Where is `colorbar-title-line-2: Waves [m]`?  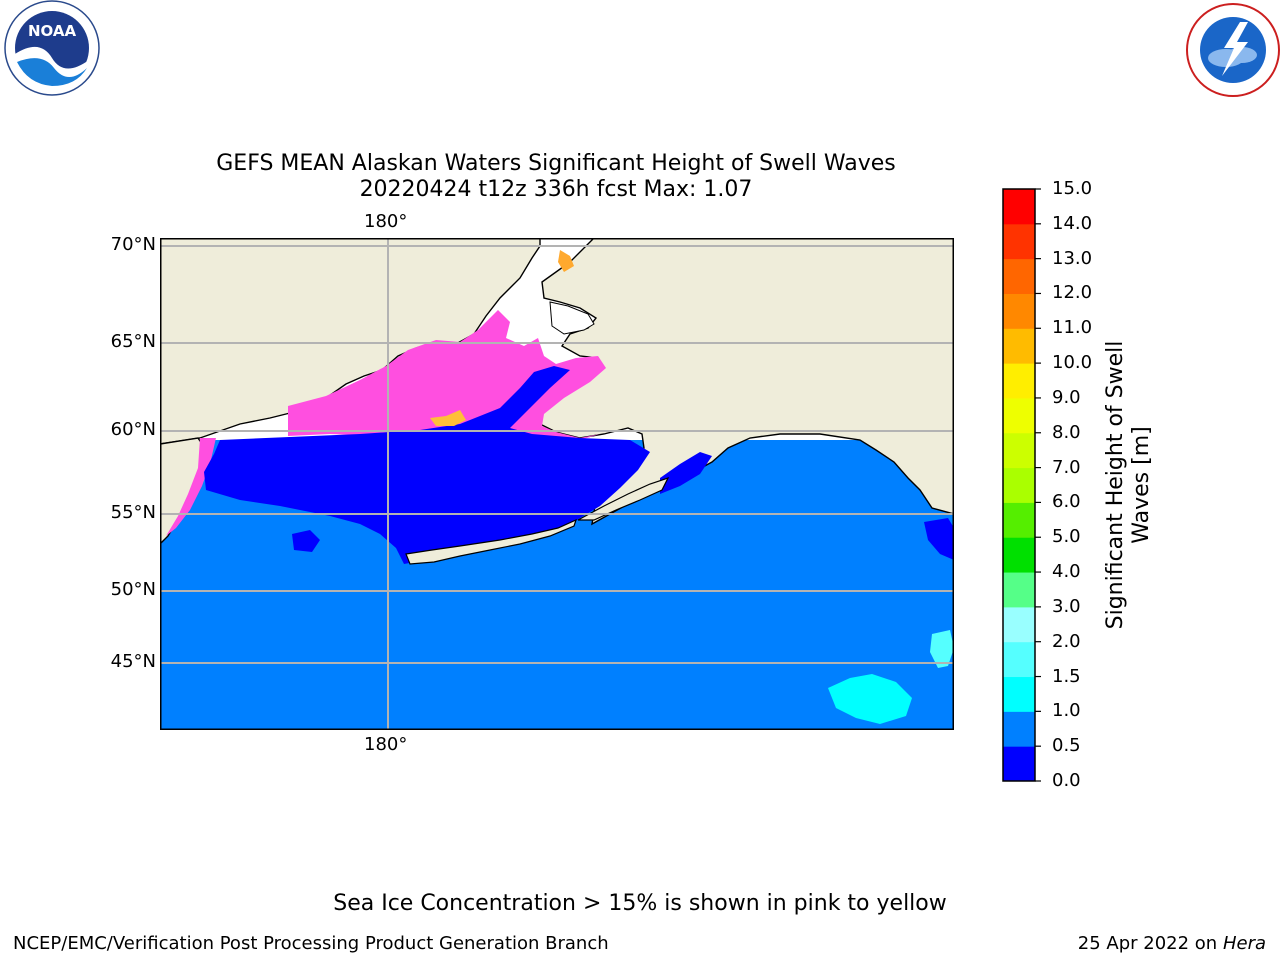 colorbar-title-line-2: Waves [m] is located at coordinates (1141, 485).